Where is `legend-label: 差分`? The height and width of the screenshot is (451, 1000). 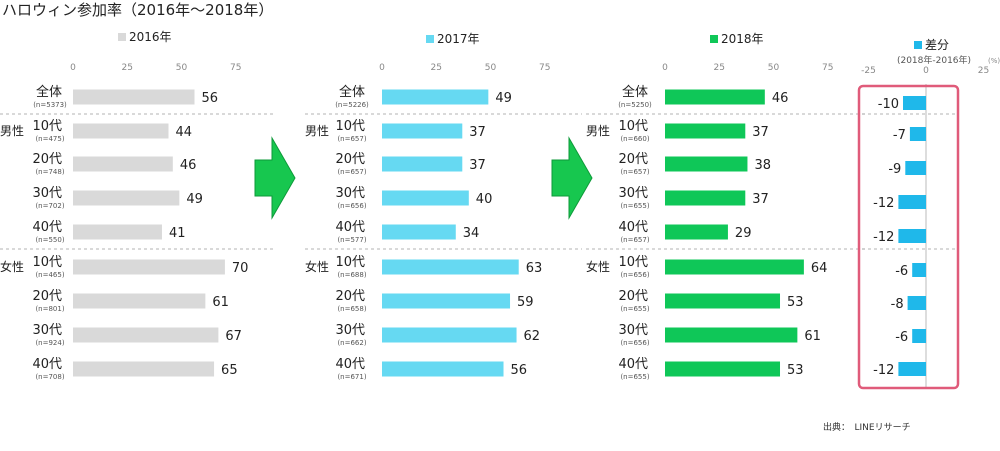 legend-label: 差分 is located at coordinates (937, 45).